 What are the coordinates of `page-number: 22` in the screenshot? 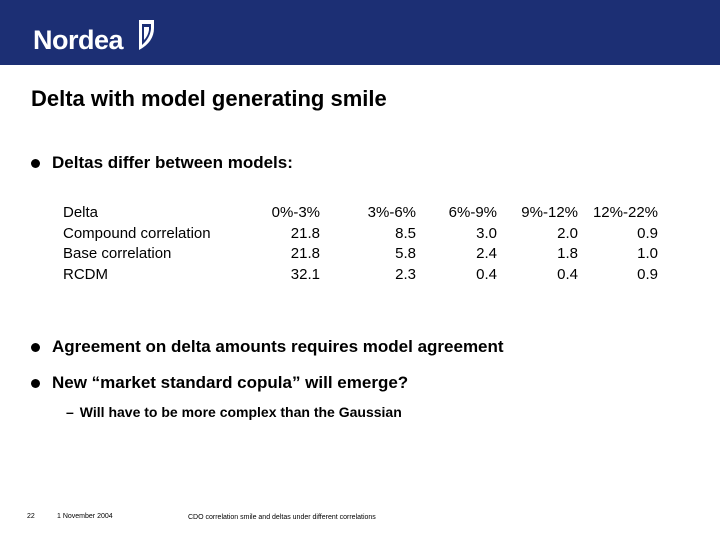 It's located at (31, 516).